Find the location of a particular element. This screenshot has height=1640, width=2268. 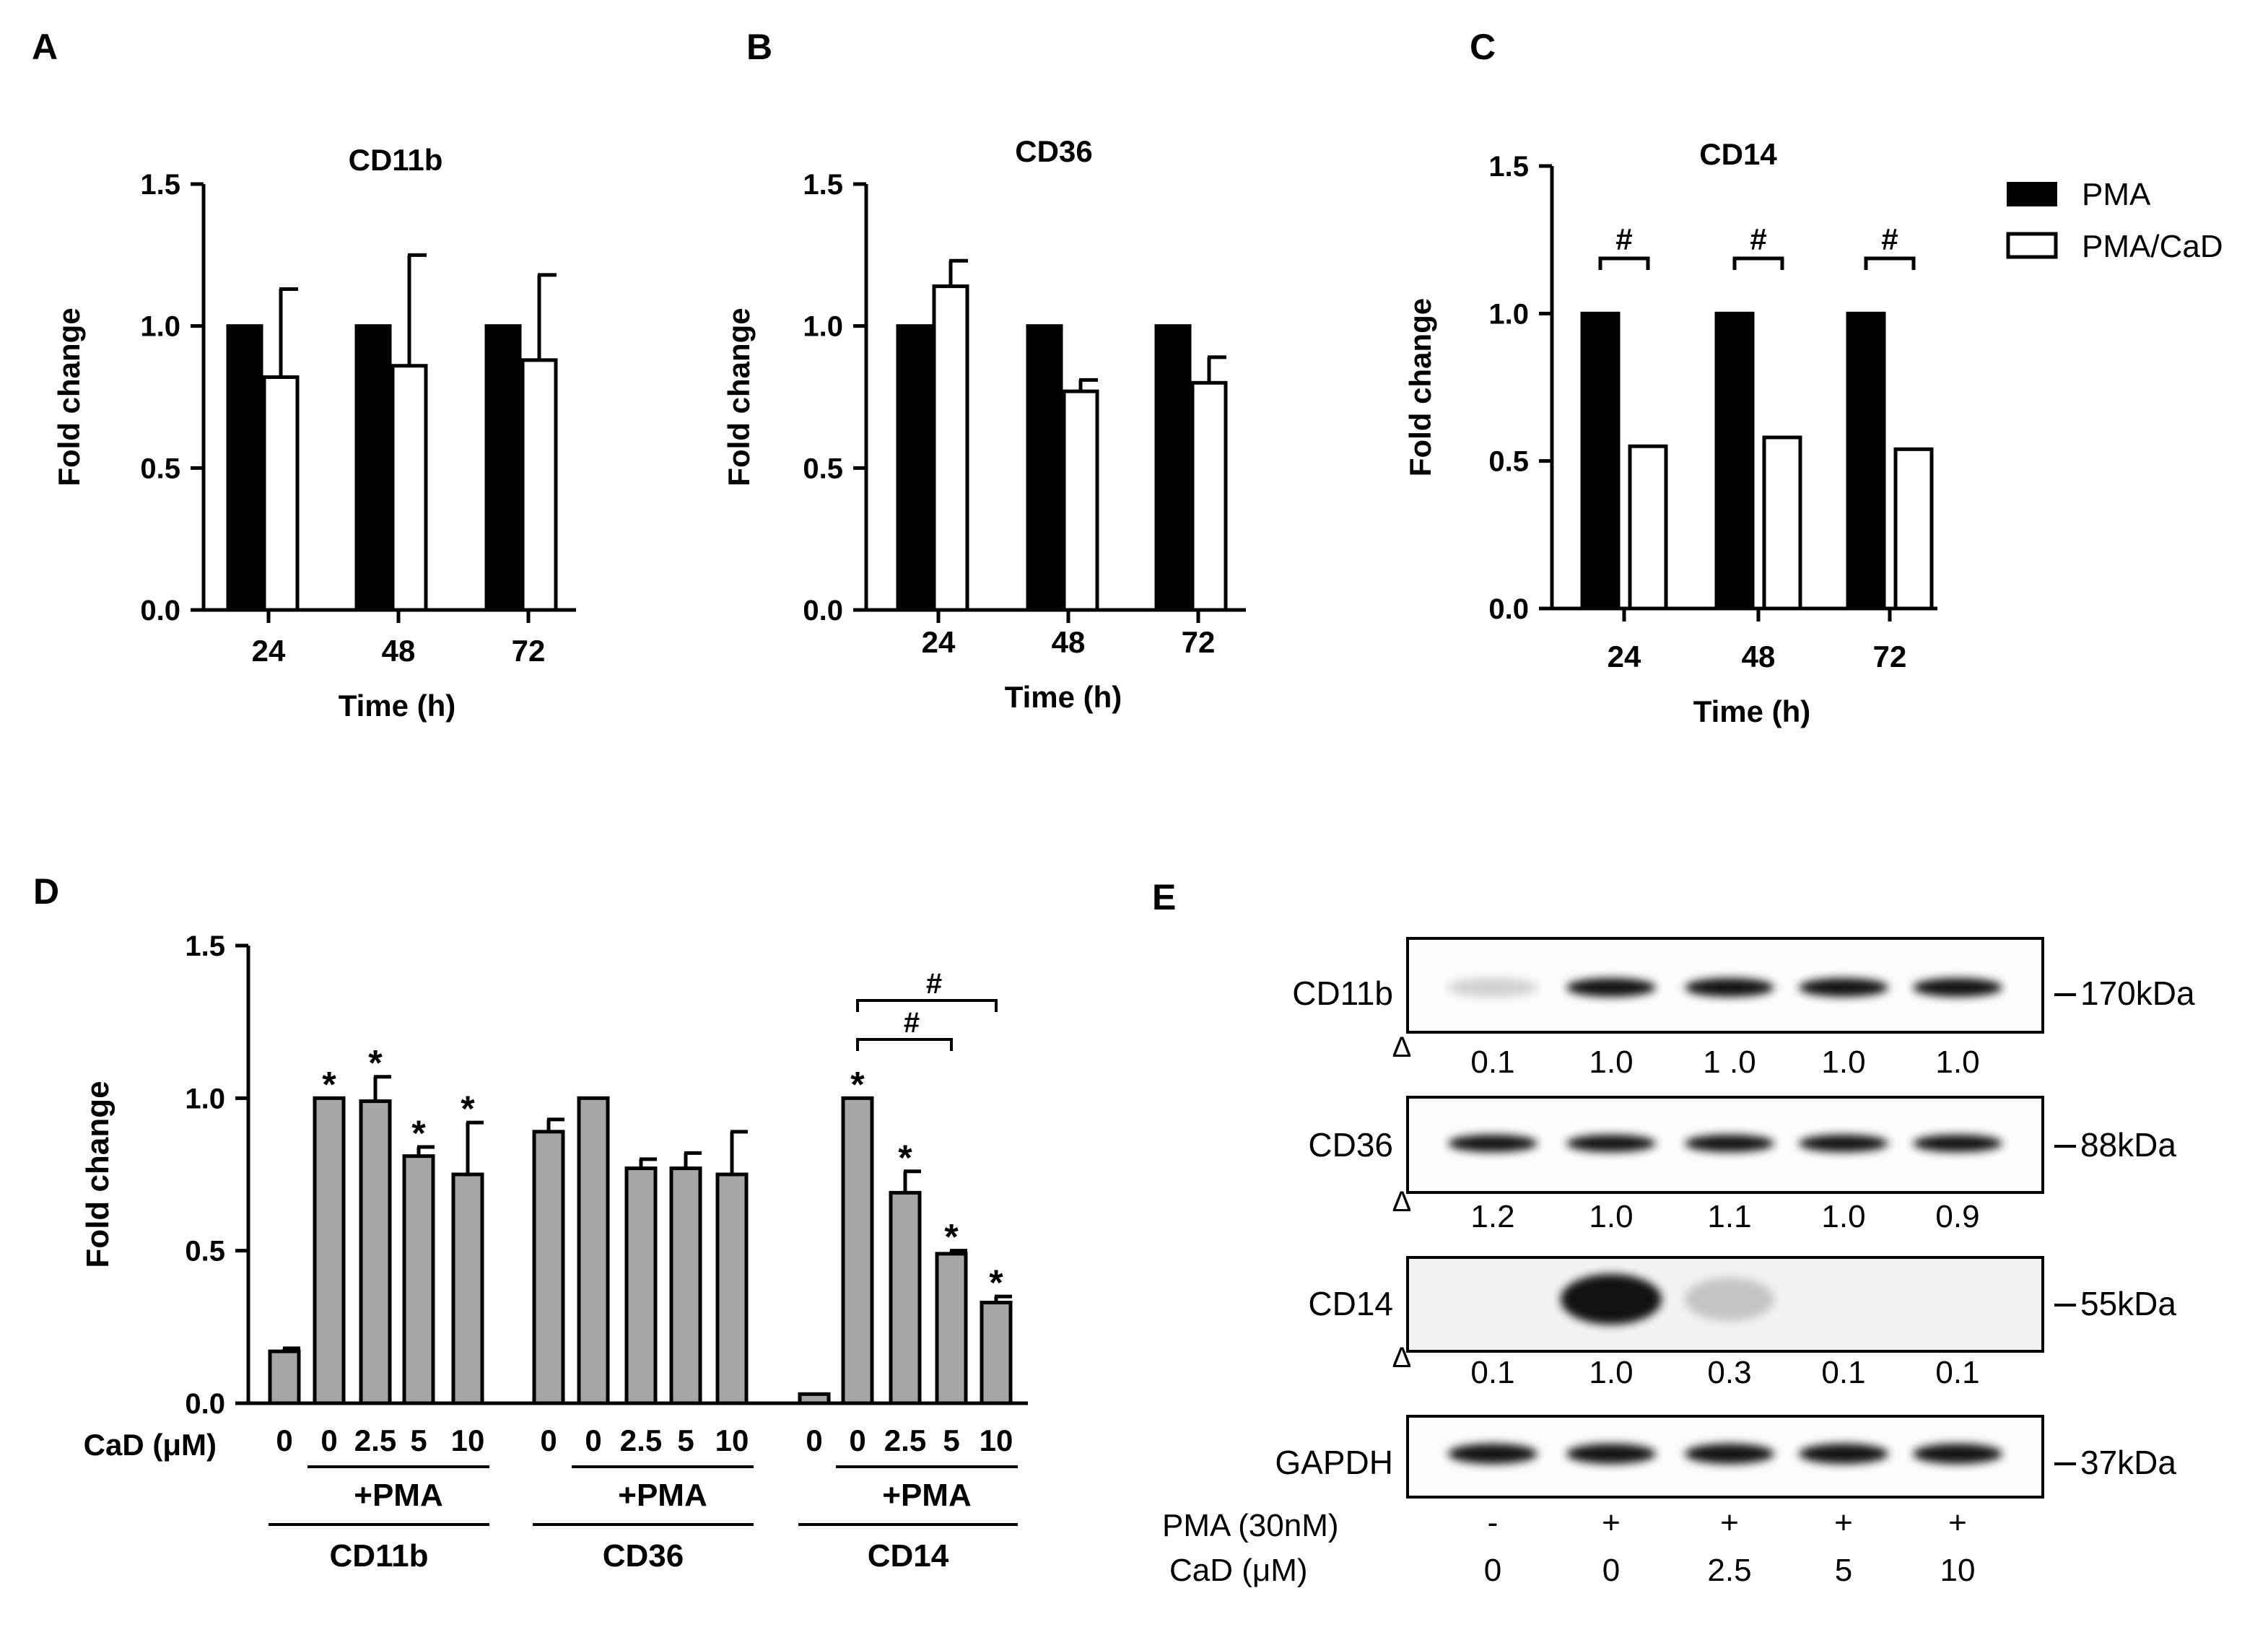

panel-letter-c: C is located at coordinates (1483, 47).